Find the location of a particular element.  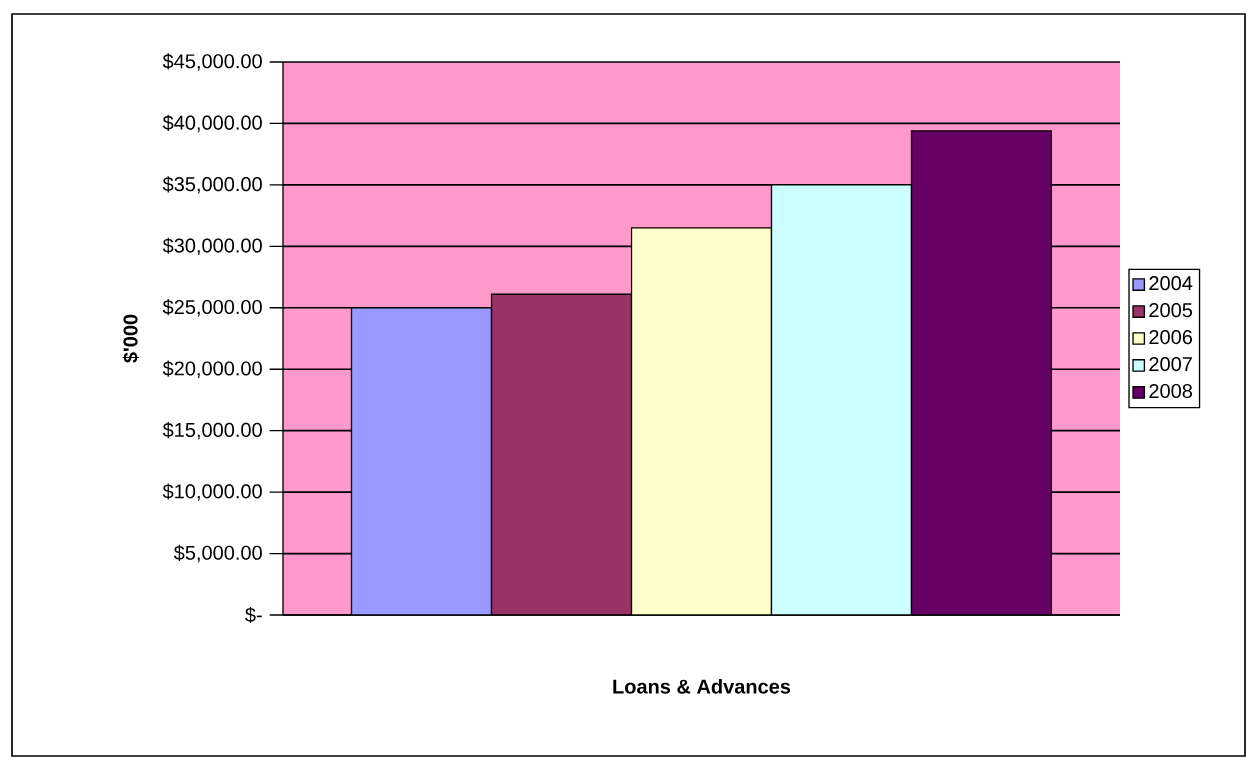

x-axis-title: Loans & Advances is located at coordinates (702, 686).